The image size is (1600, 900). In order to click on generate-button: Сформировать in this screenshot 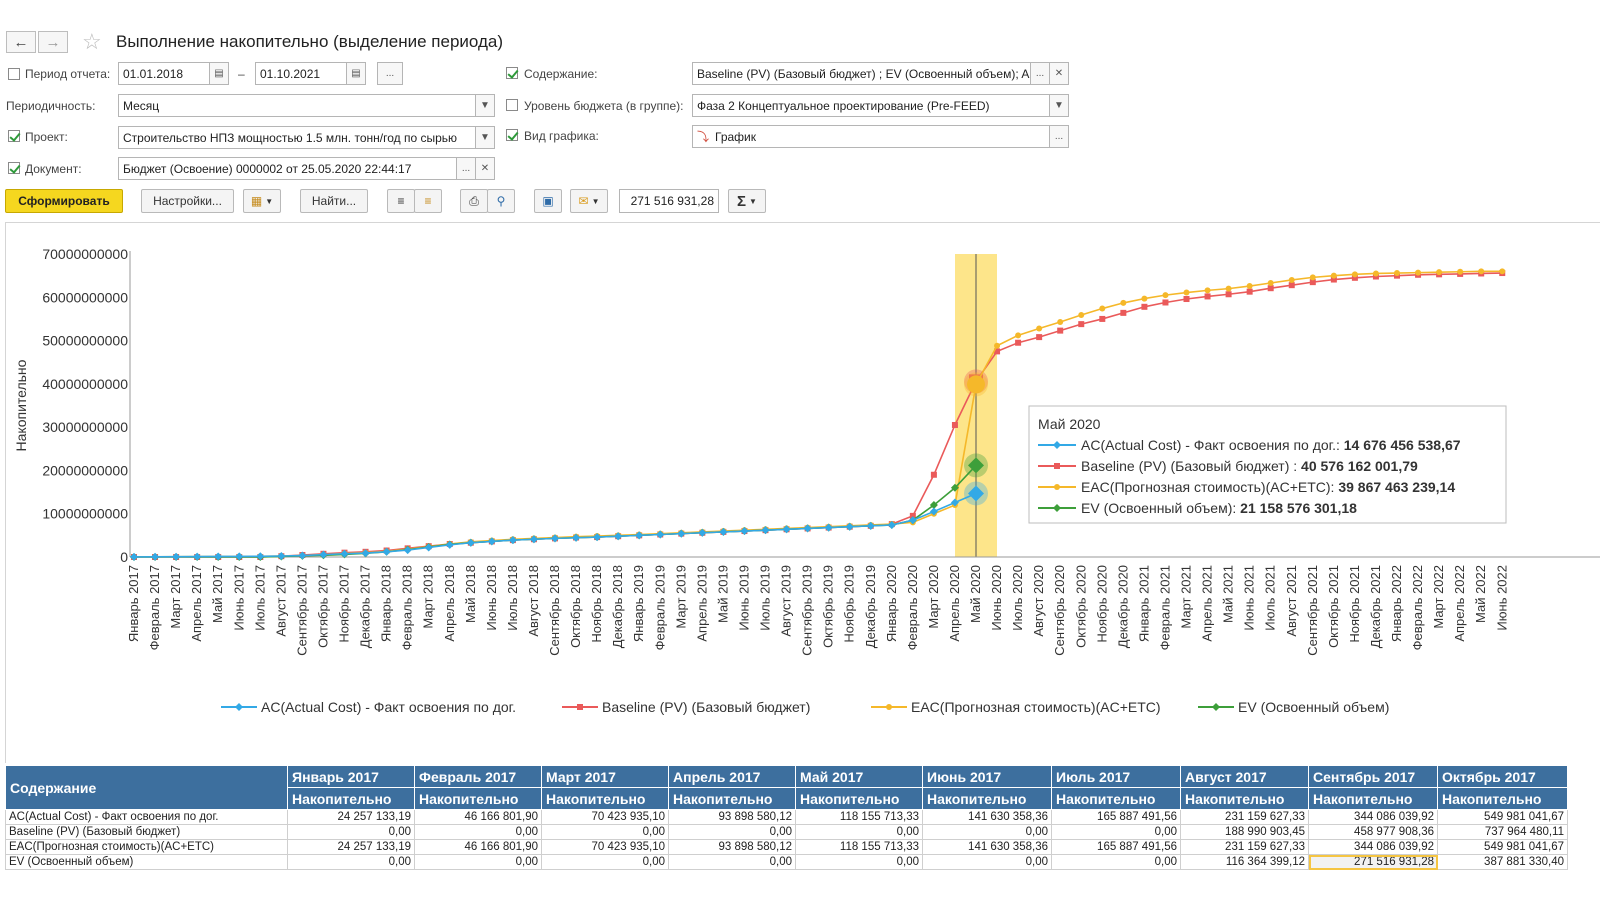, I will do `click(64, 201)`.